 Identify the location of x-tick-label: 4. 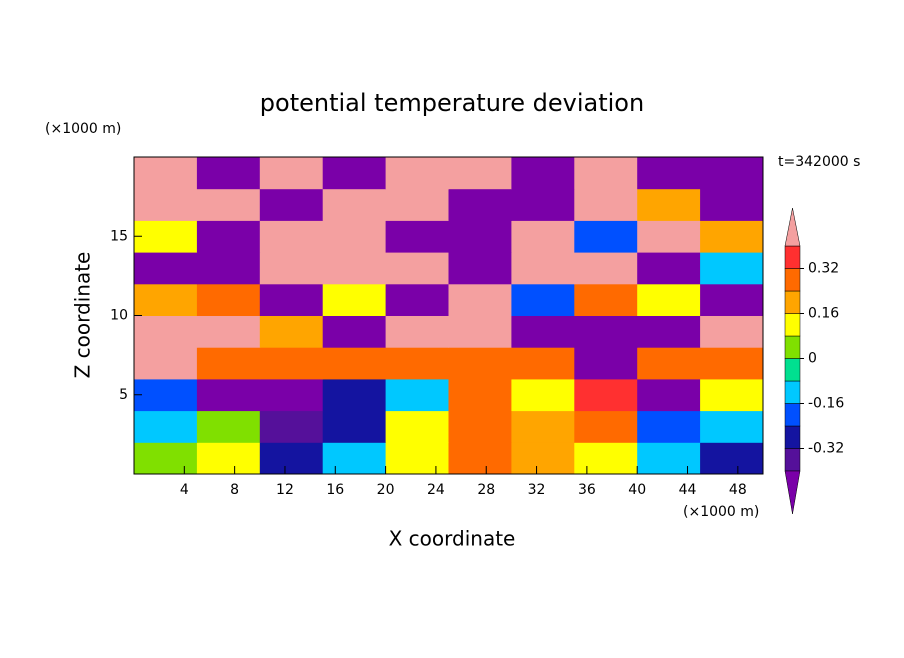
(184, 490).